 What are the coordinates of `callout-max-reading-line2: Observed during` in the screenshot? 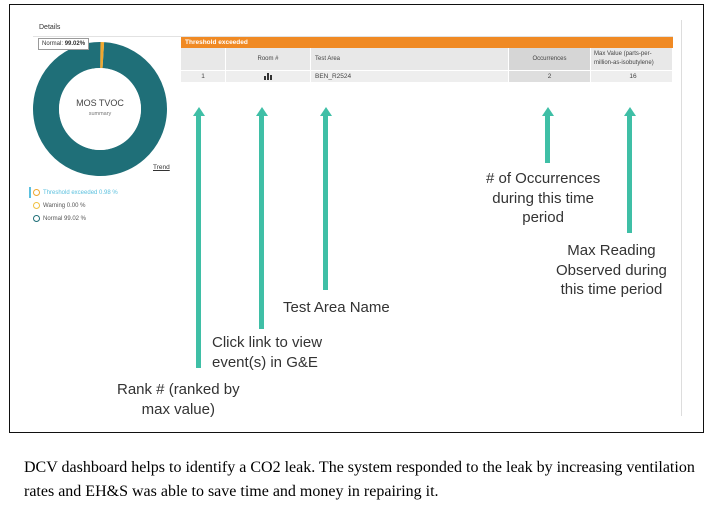 It's located at (611, 270).